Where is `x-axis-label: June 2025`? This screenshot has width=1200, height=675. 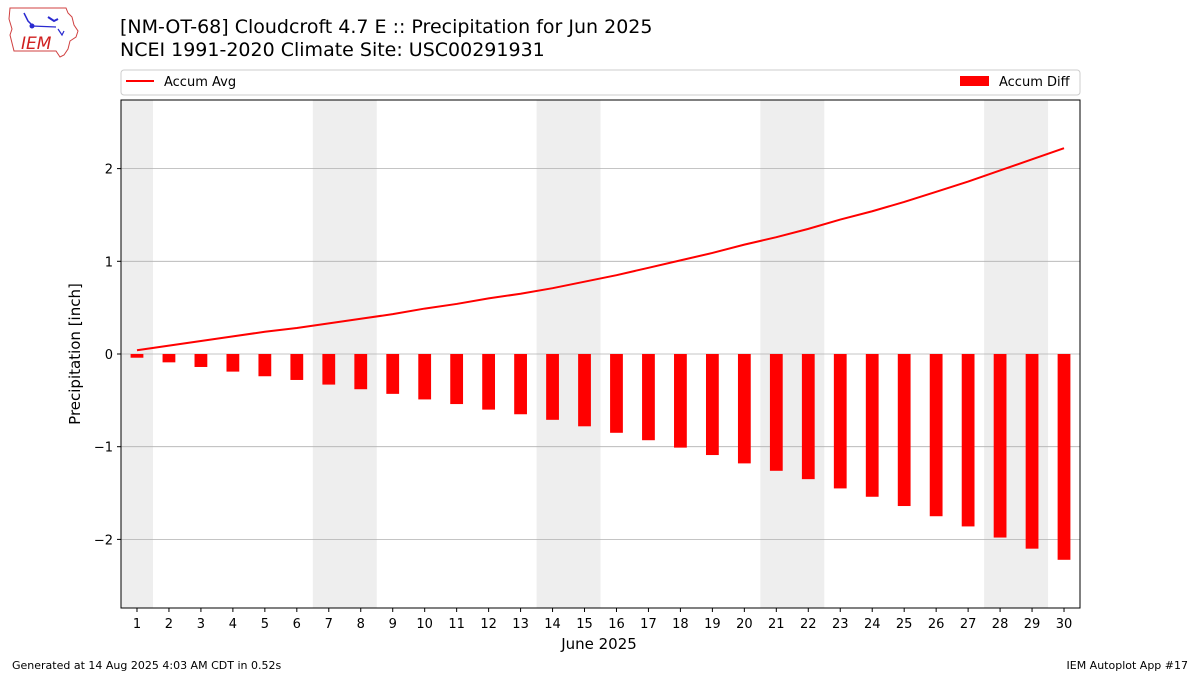 x-axis-label: June 2025 is located at coordinates (598, 644).